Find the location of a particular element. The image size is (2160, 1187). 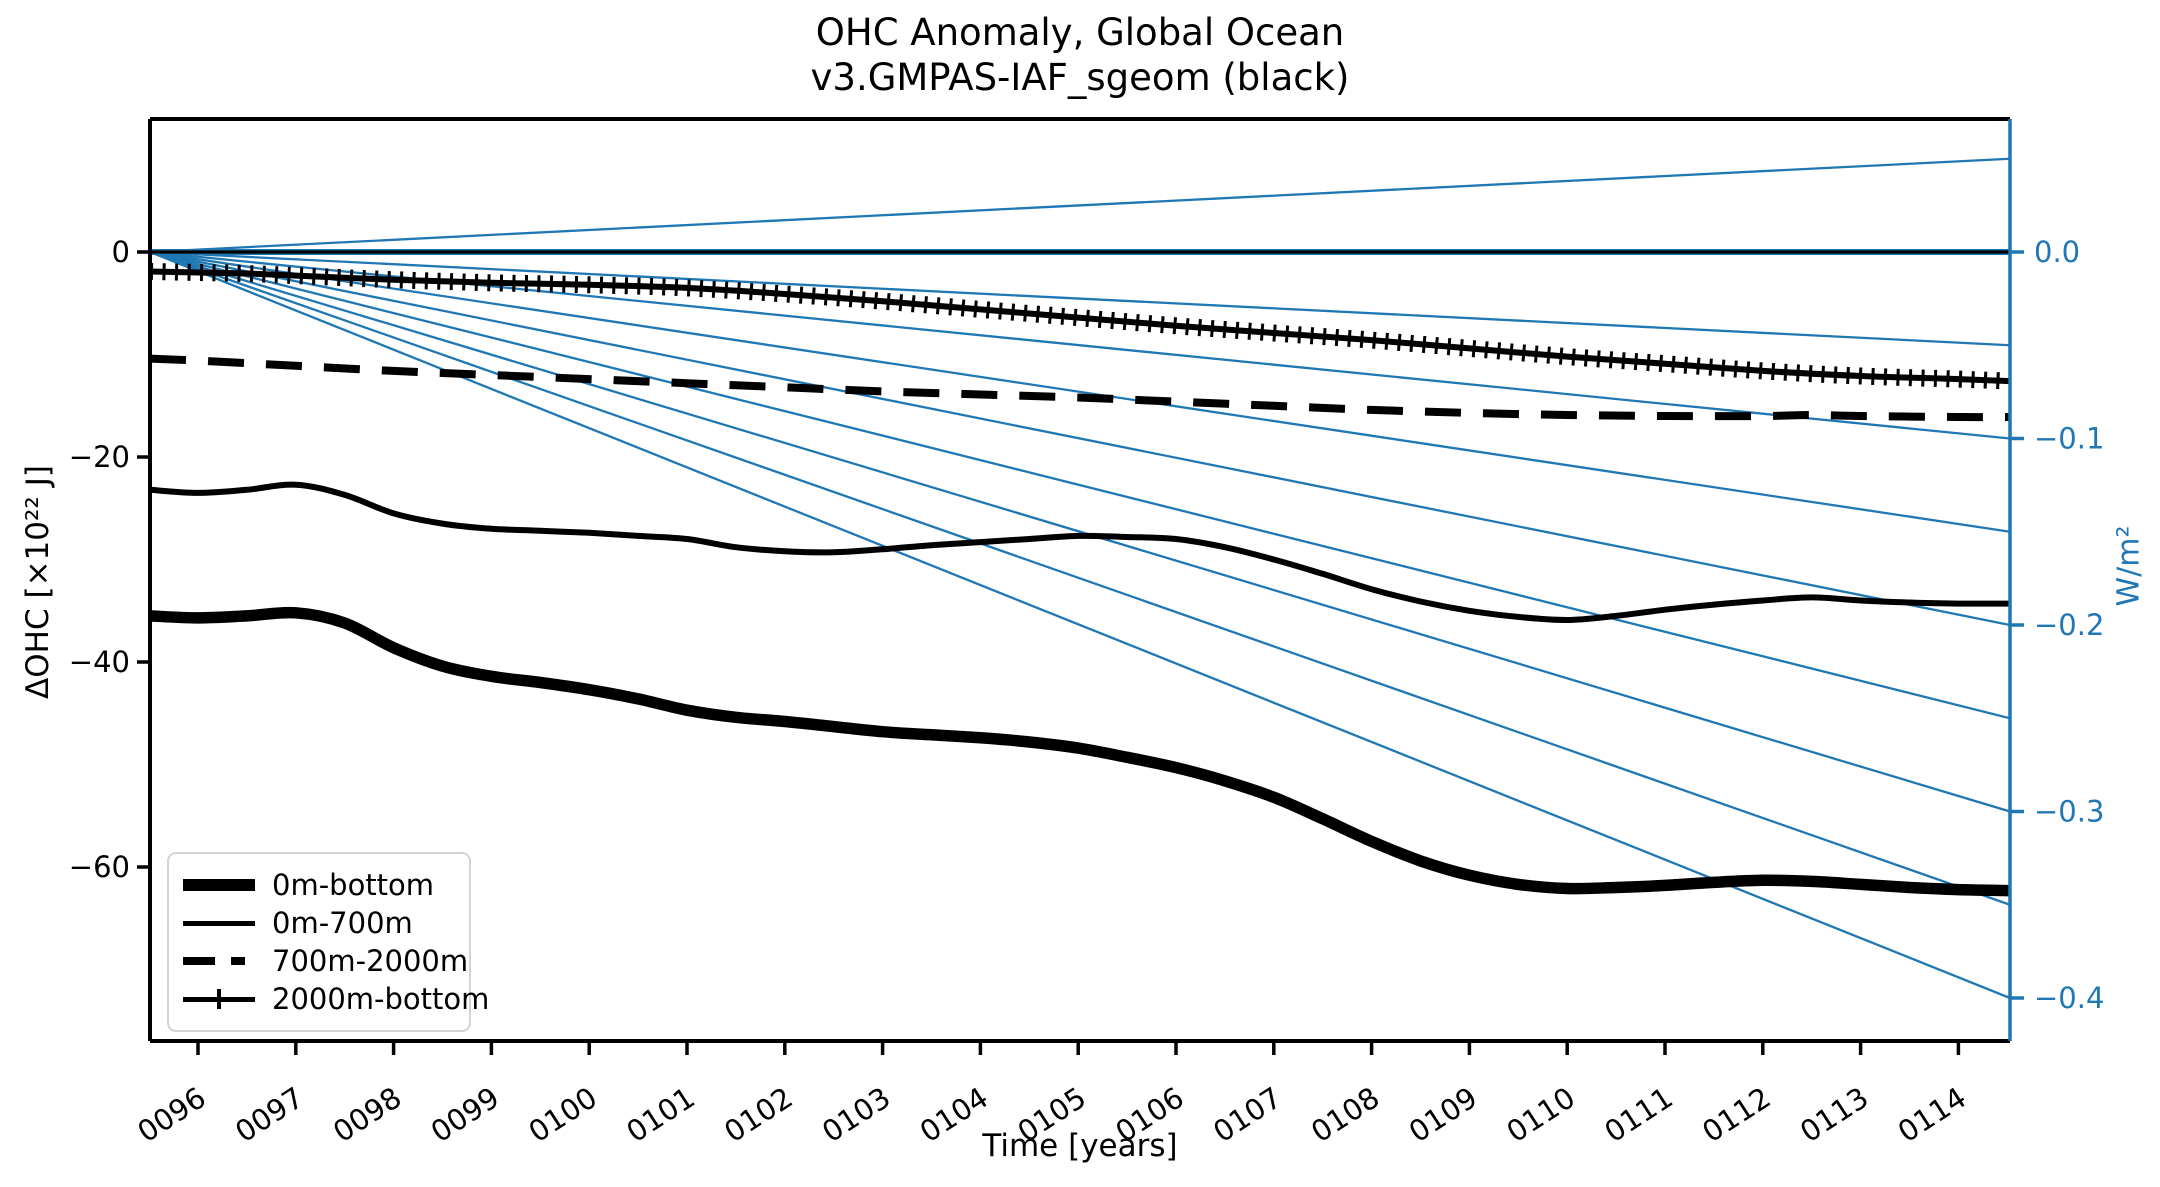

x-tick-label: 0096 is located at coordinates (171, 1114).